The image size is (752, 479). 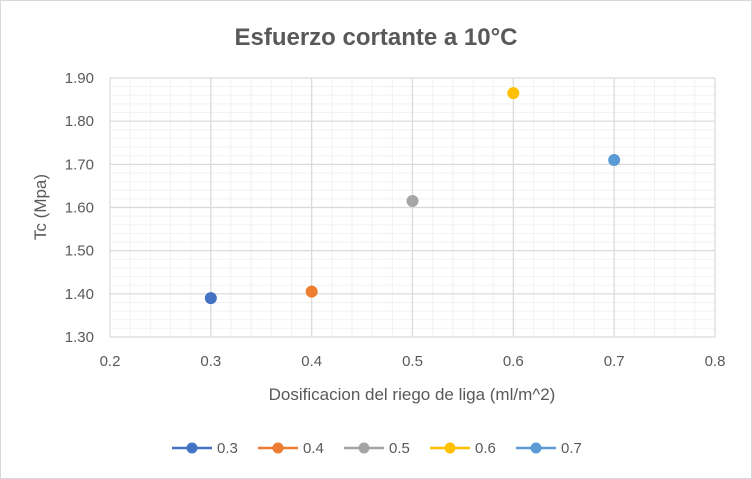 I want to click on legend-label-0.7: 0.7, so click(x=571, y=448).